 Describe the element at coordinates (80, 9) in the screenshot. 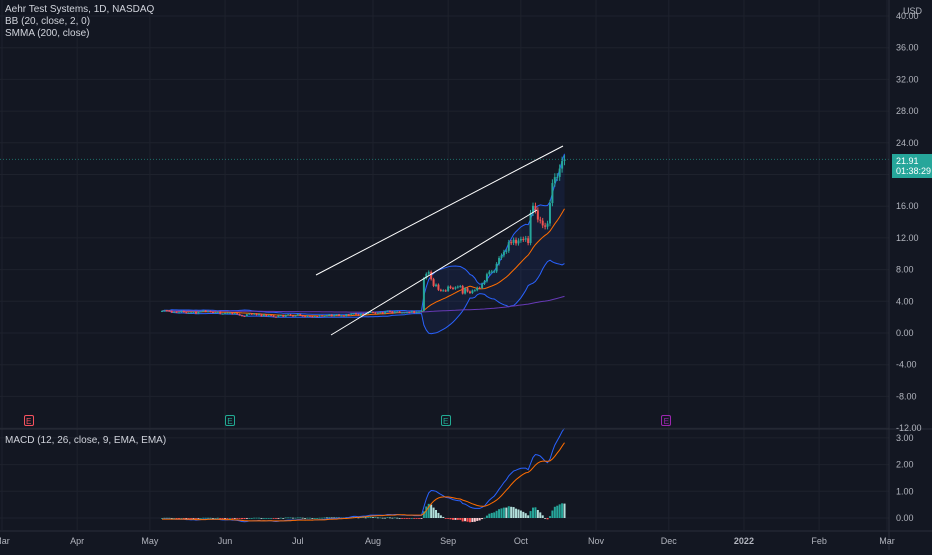

I see `symbol-title: Aehr Test Systems, 1D, NASDAQ` at that location.